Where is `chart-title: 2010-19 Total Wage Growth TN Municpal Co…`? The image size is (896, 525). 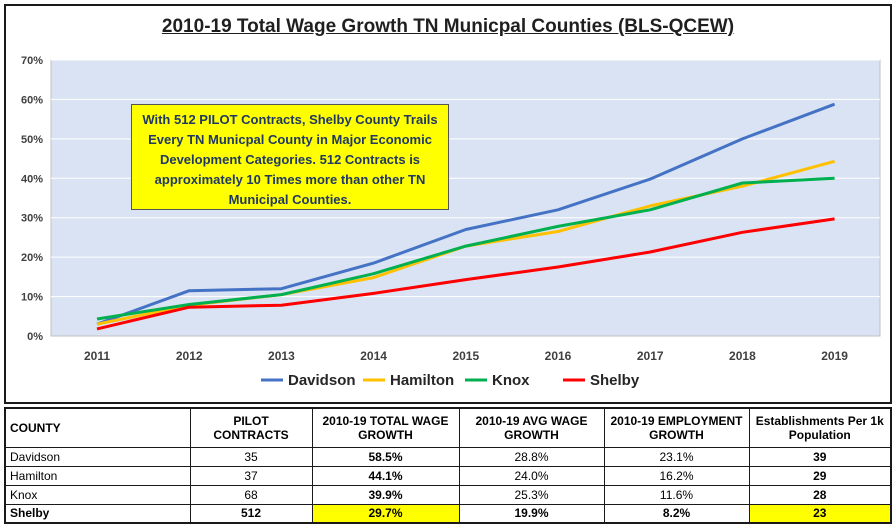
chart-title: 2010-19 Total Wage Growth TN Municpal Co… is located at coordinates (448, 26).